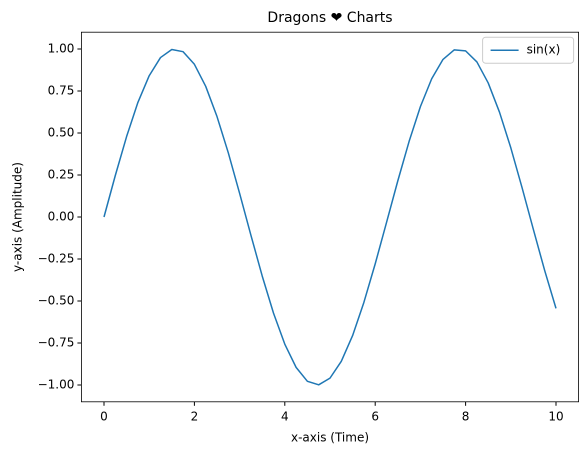 This screenshot has width=587, height=455. I want to click on y-tick-label: 0.25, so click(61, 175).